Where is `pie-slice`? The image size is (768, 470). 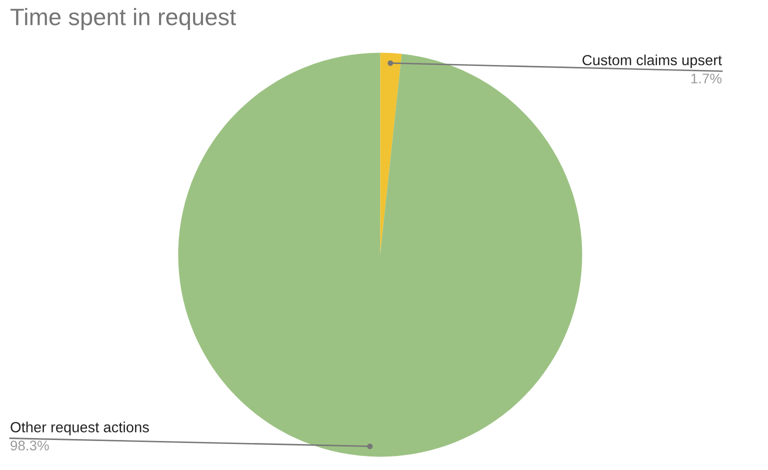
pie-slice is located at coordinates (391, 153).